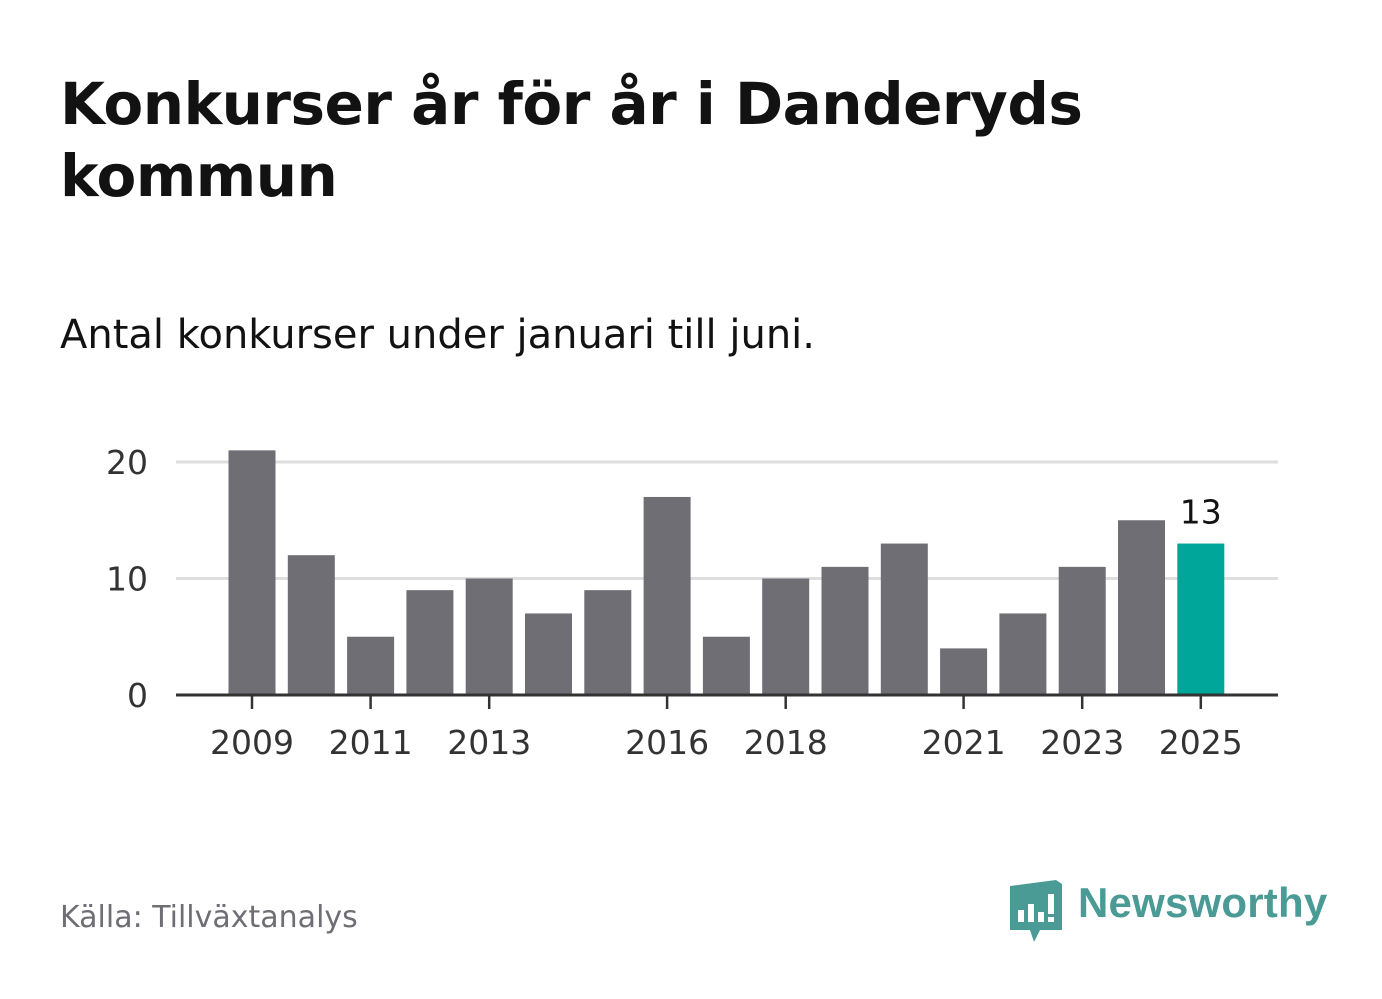 This screenshot has width=1382, height=999. What do you see at coordinates (845, 630) in the screenshot?
I see `bar-2019` at bounding box center [845, 630].